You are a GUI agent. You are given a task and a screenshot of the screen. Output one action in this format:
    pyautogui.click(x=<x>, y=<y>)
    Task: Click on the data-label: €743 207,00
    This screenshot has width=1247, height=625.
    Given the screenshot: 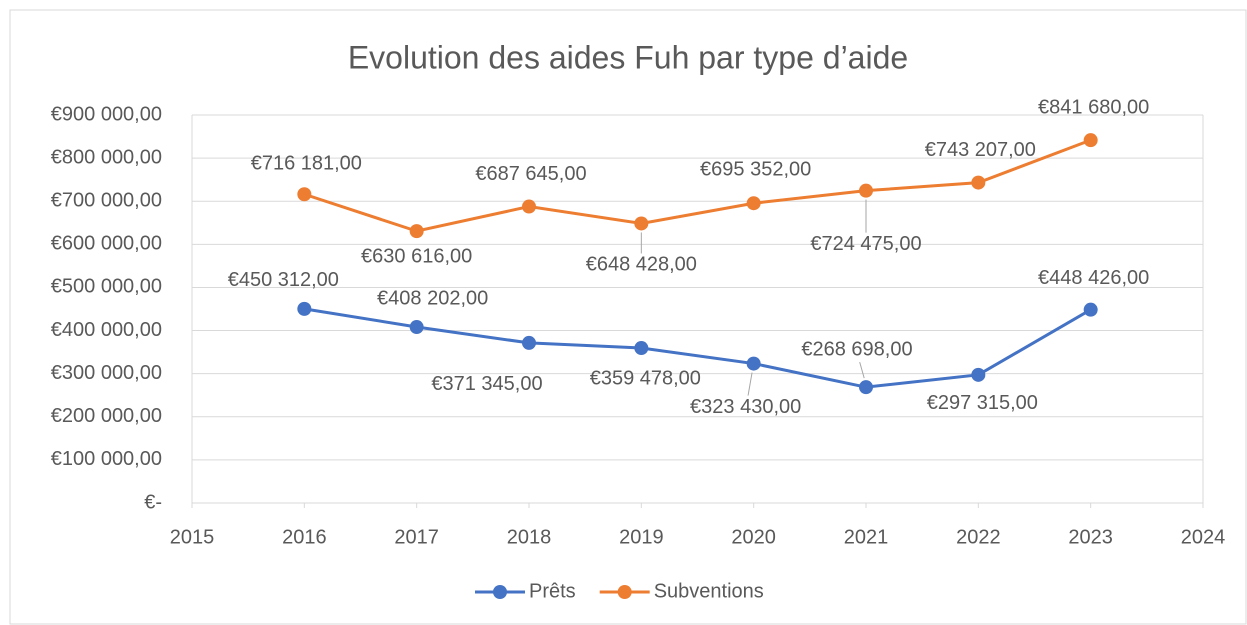 What is the action you would take?
    pyautogui.click(x=980, y=150)
    